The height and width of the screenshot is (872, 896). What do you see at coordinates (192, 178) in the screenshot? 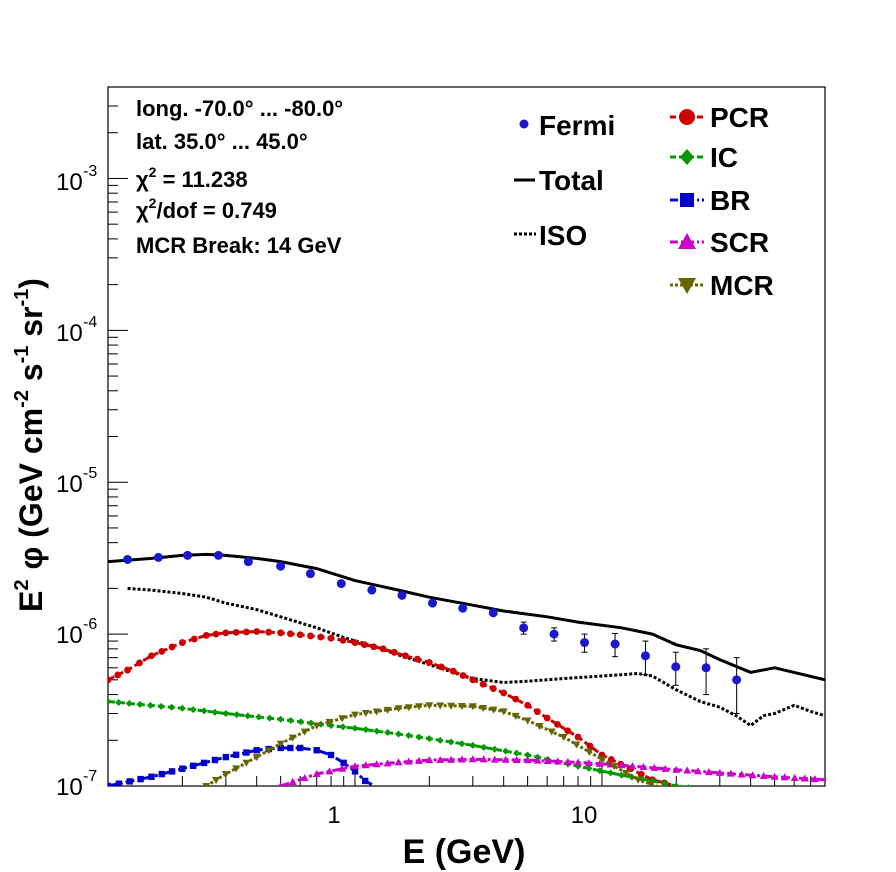
I see `annotation-chi2: χ2 = 11.238` at bounding box center [192, 178].